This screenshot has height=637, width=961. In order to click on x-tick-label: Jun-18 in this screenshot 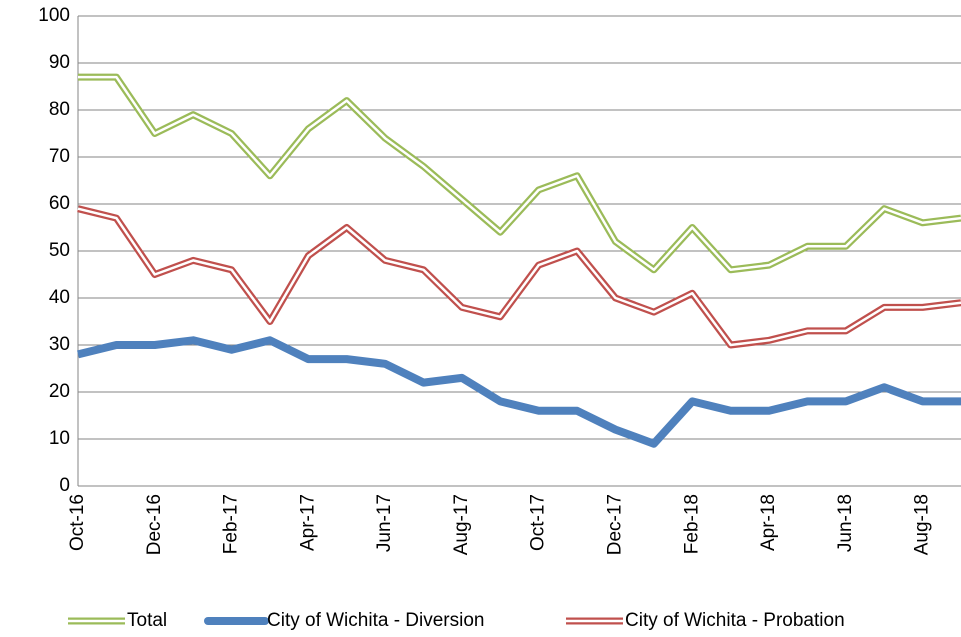, I will do `click(845, 523)`.